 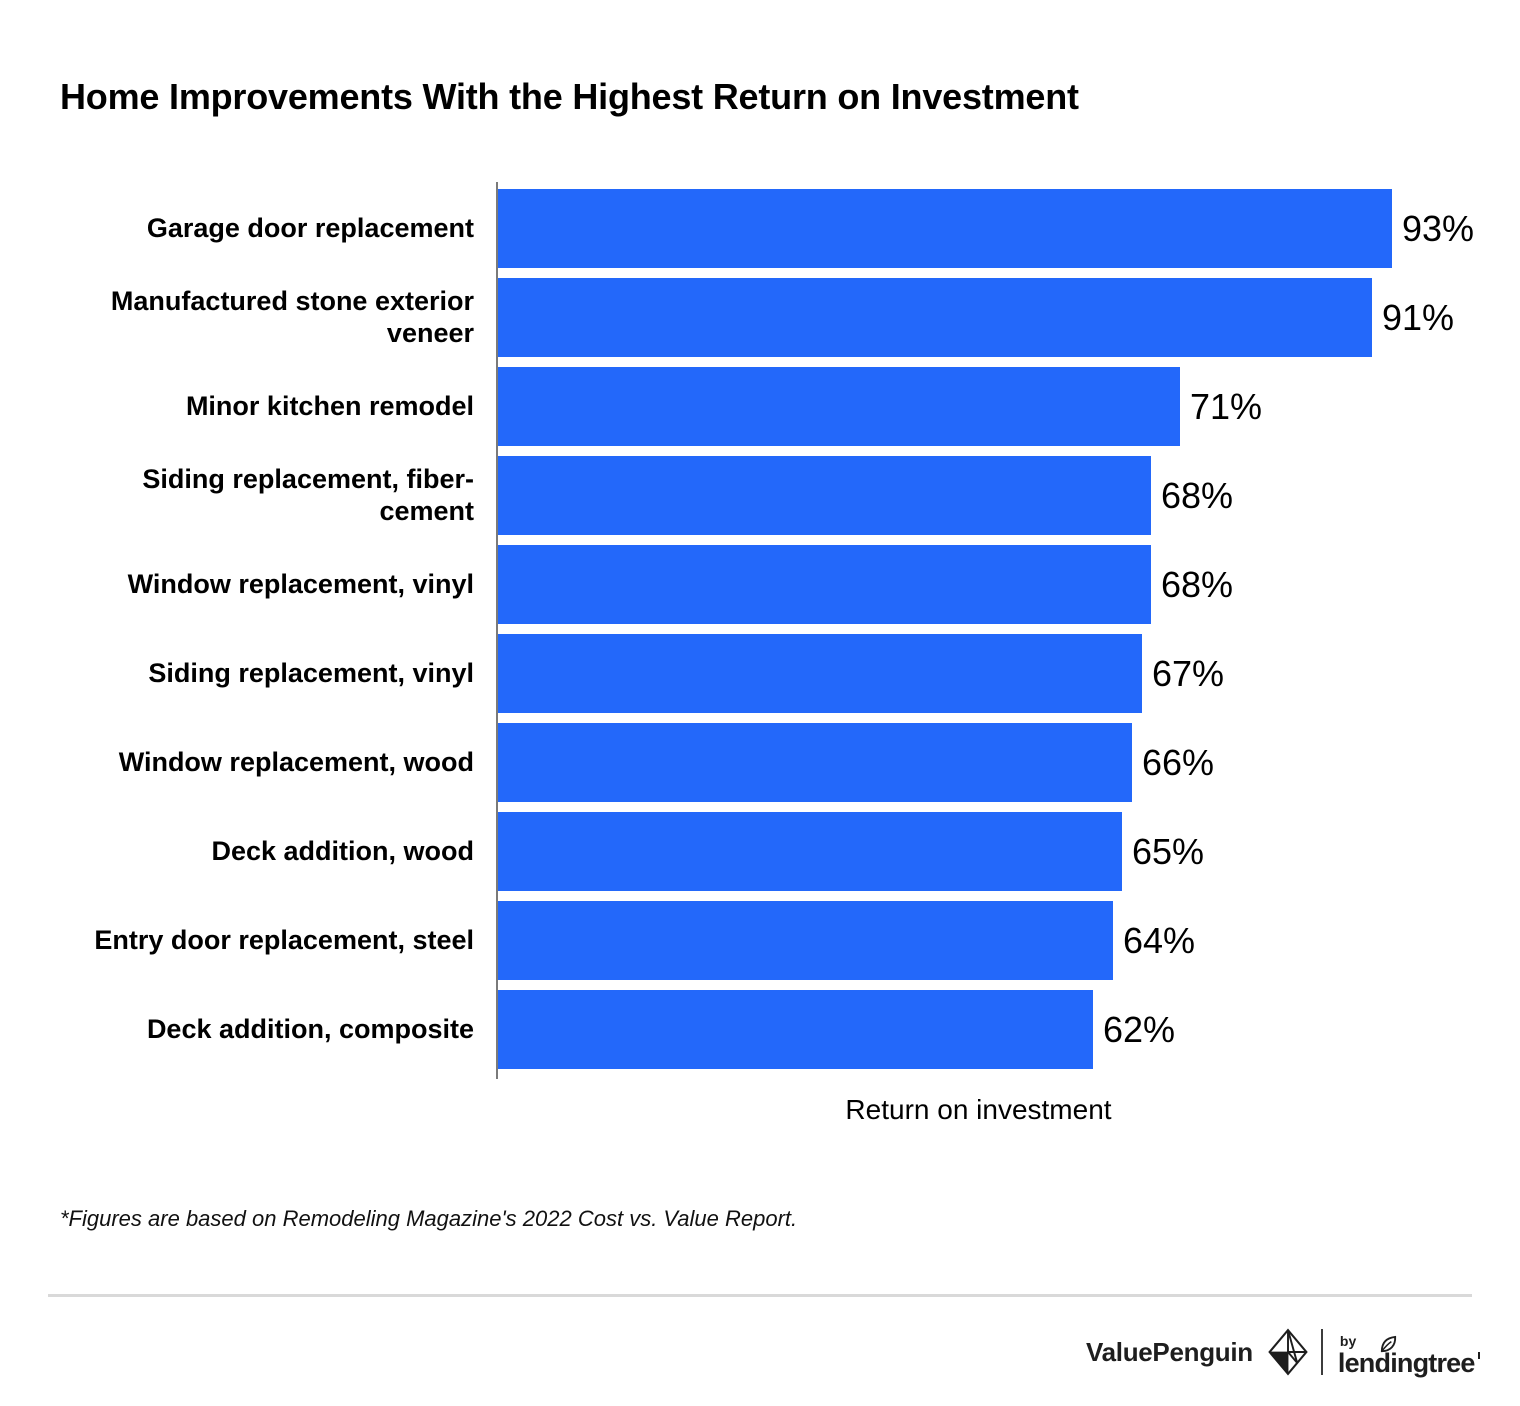 I want to click on lendingtree-wordmark: lendingtree, so click(x=1408, y=1357).